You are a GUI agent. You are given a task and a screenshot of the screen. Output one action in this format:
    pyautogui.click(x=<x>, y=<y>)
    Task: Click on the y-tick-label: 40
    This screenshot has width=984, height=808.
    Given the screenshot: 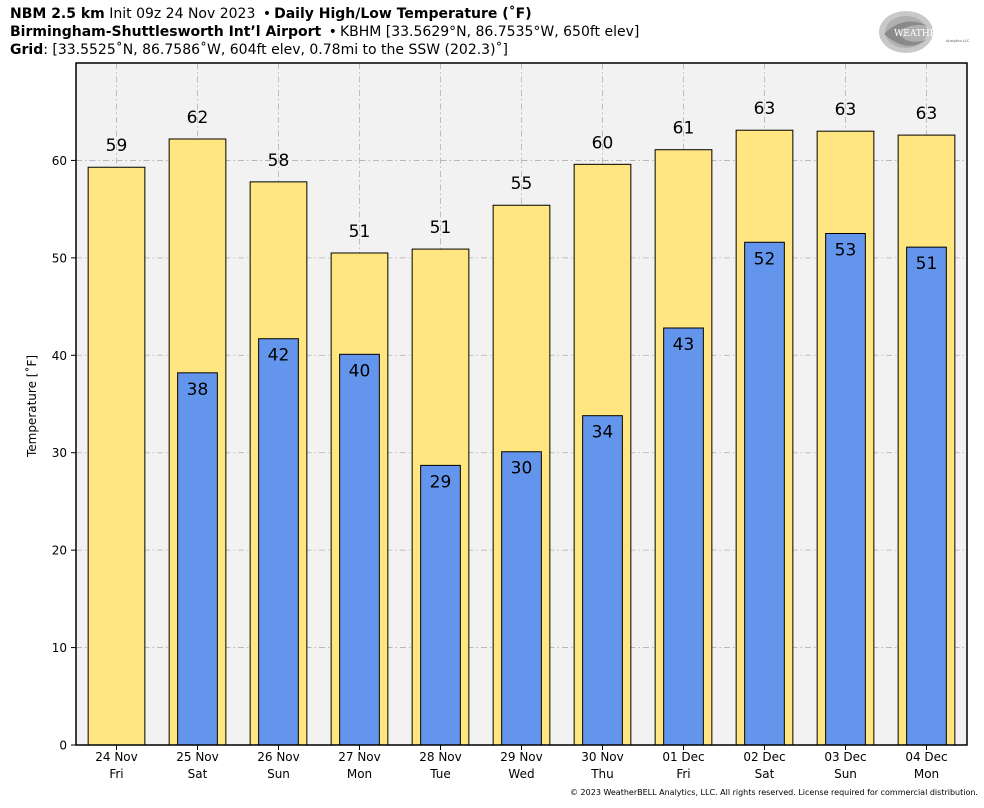 What is the action you would take?
    pyautogui.click(x=59, y=356)
    